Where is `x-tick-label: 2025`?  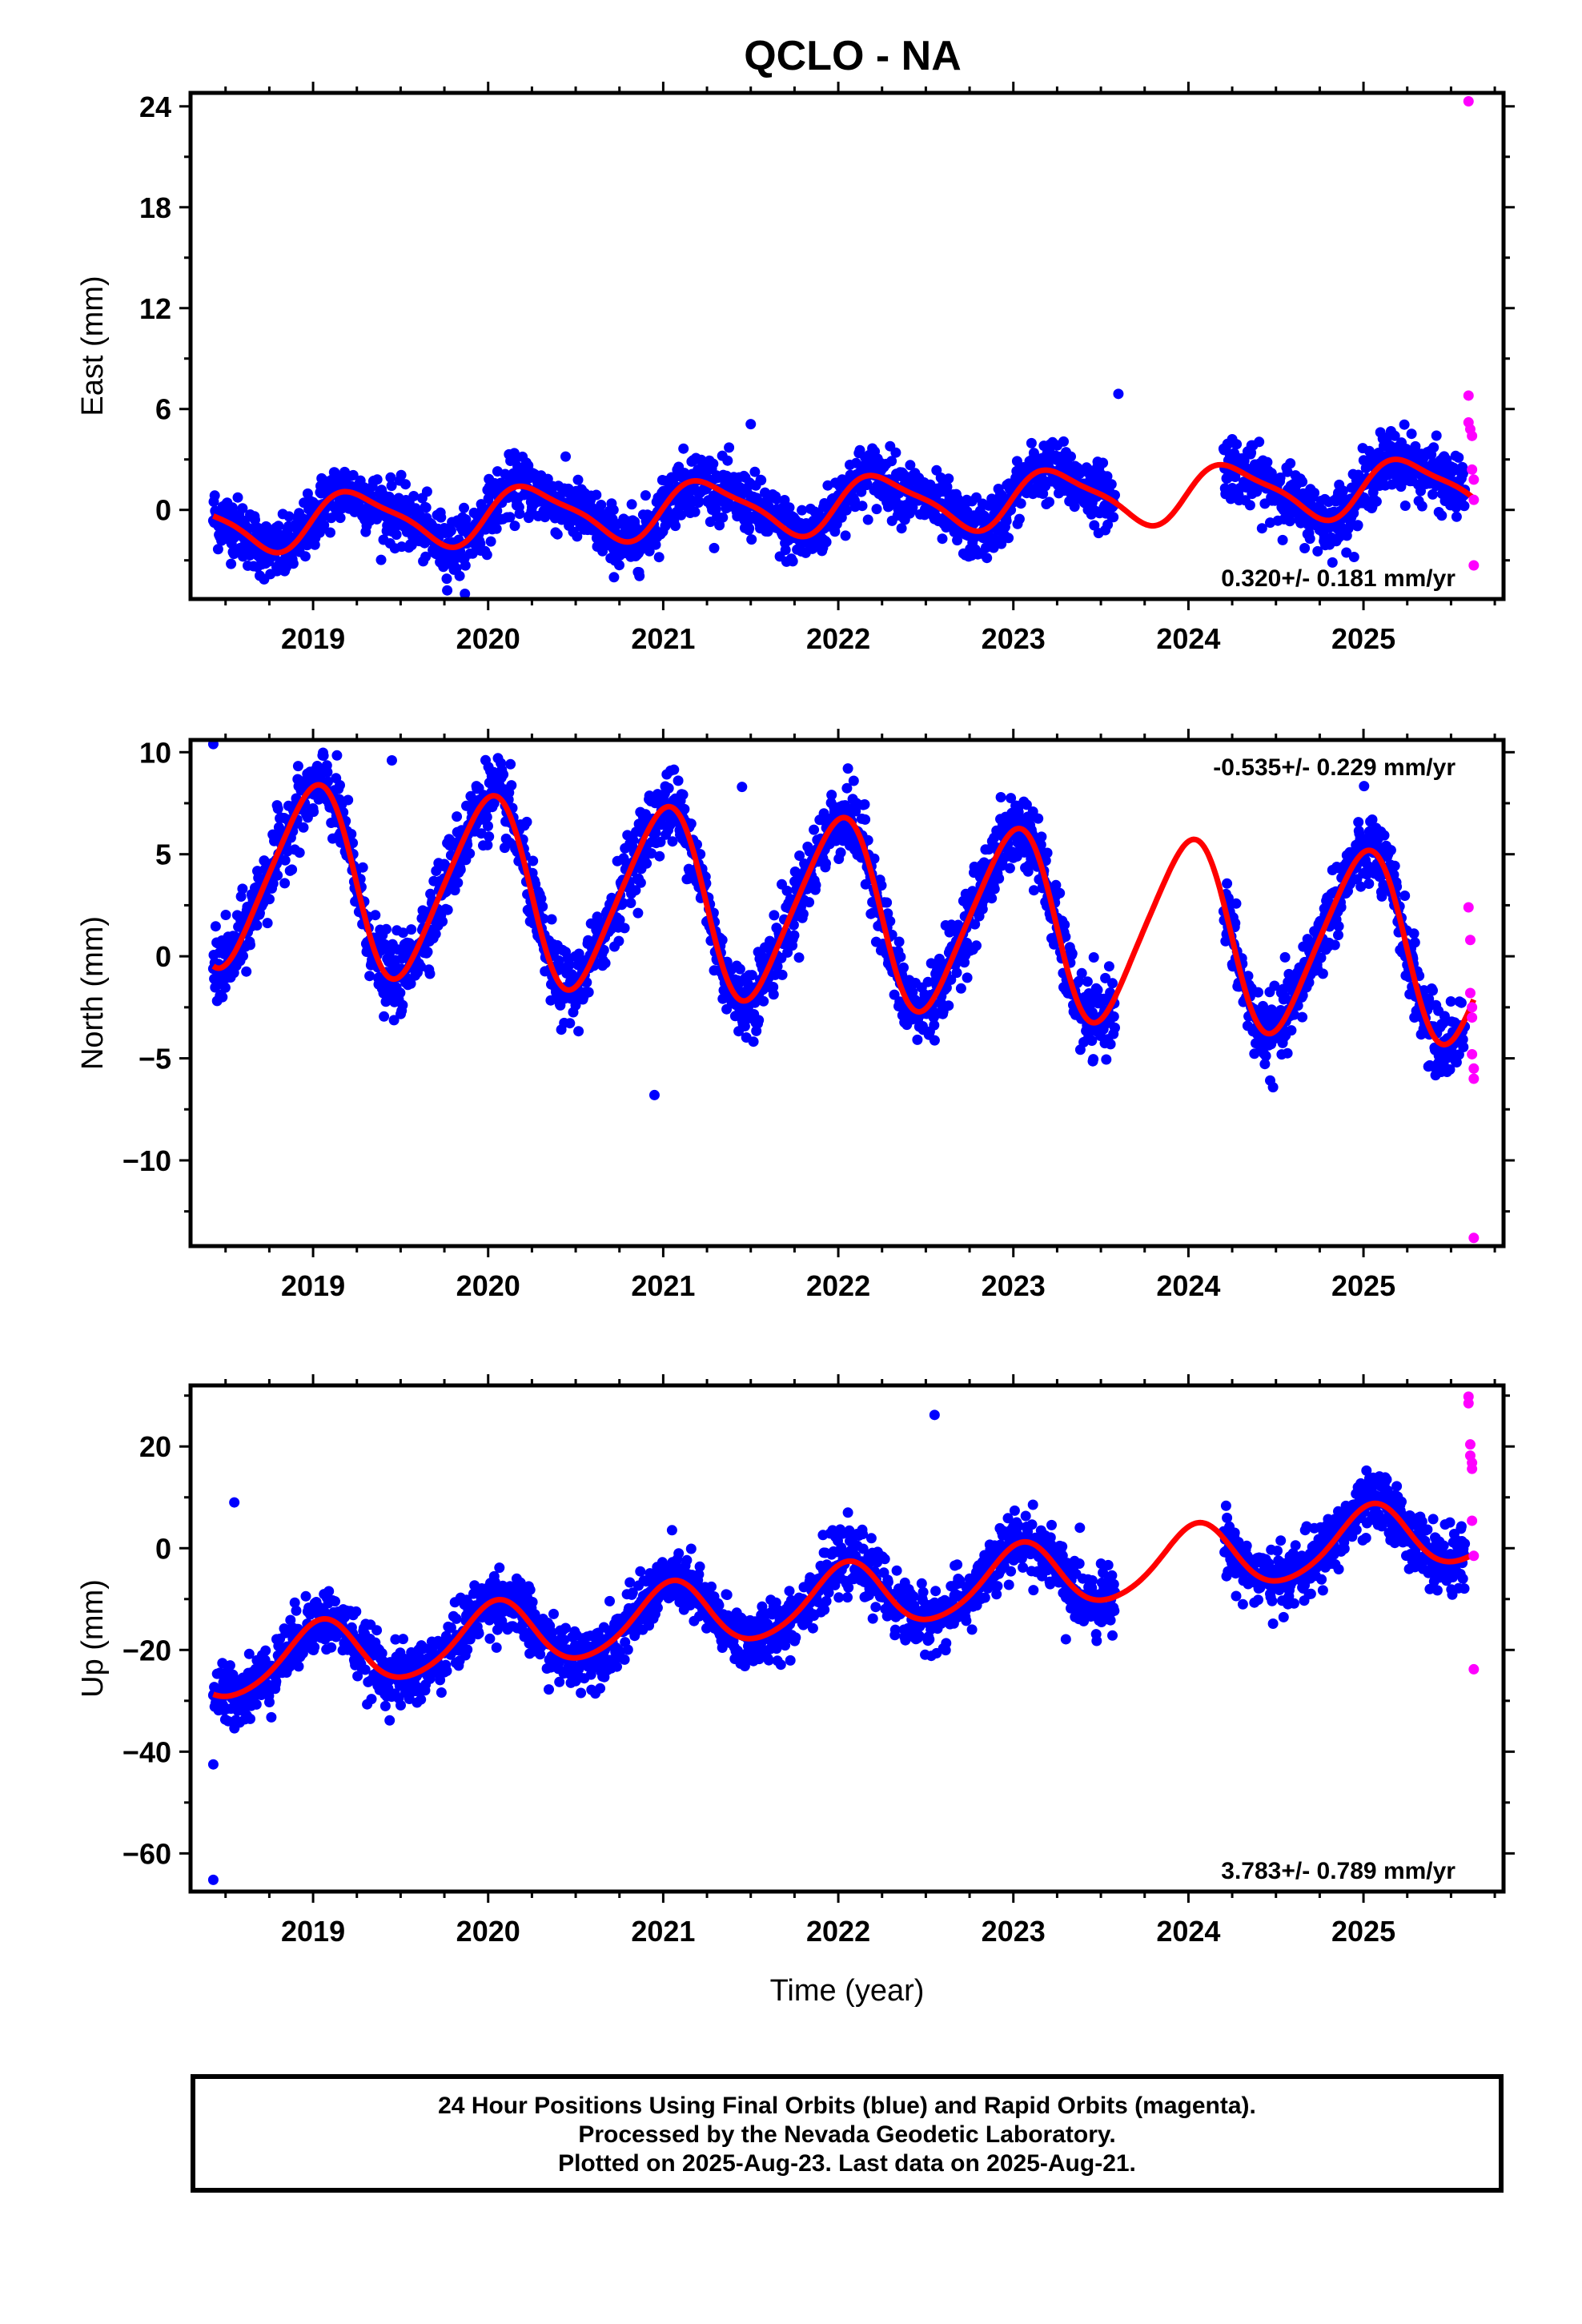 x-tick-label: 2025 is located at coordinates (1363, 638).